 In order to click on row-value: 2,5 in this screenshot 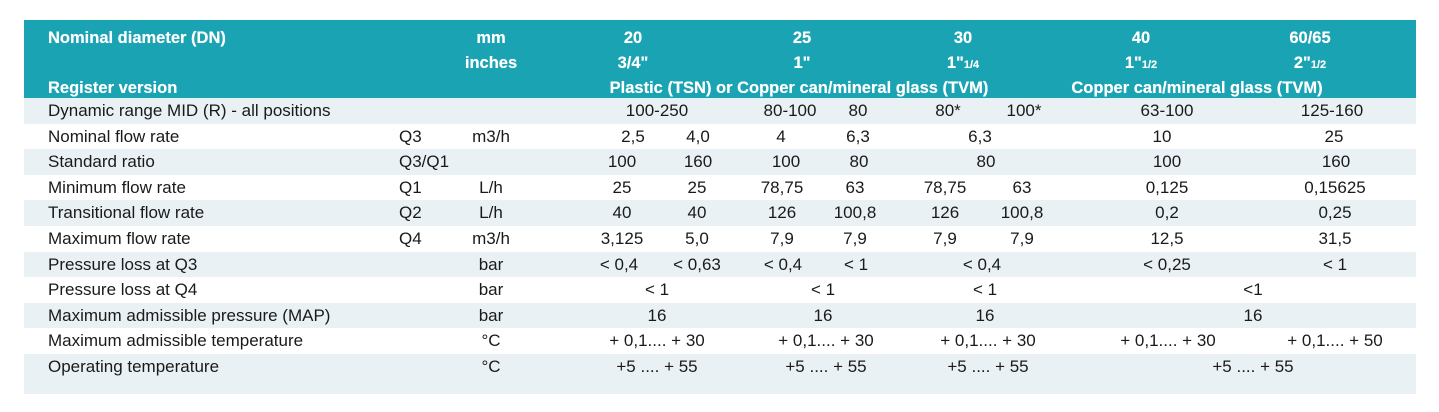, I will do `click(633, 136)`.